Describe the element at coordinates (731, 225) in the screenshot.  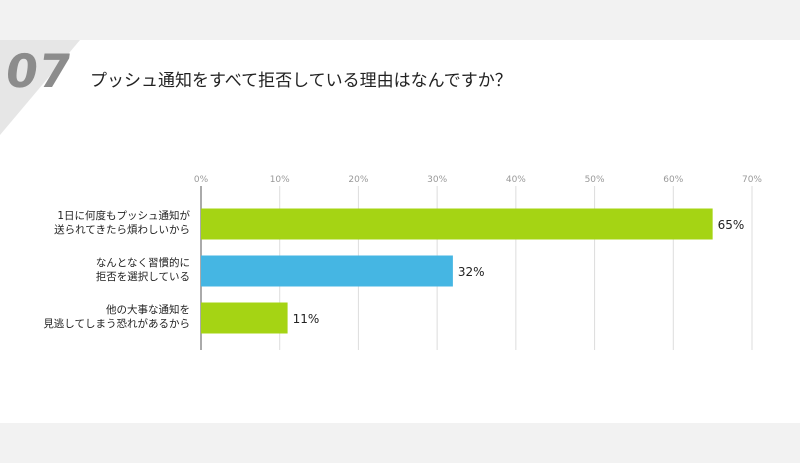
I see `value-label: 65%` at that location.